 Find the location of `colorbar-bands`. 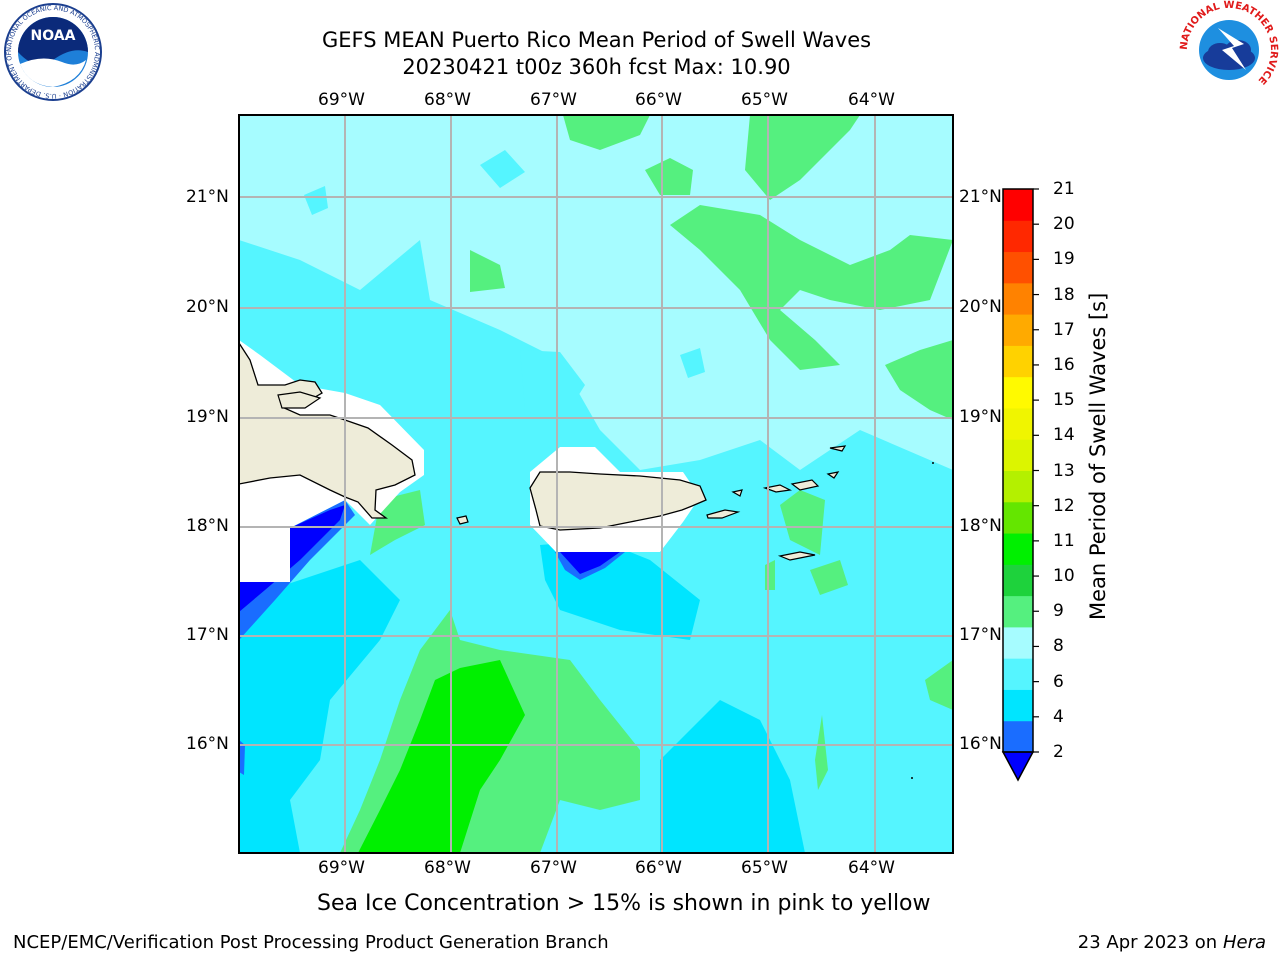

colorbar-bands is located at coordinates (1018, 471).